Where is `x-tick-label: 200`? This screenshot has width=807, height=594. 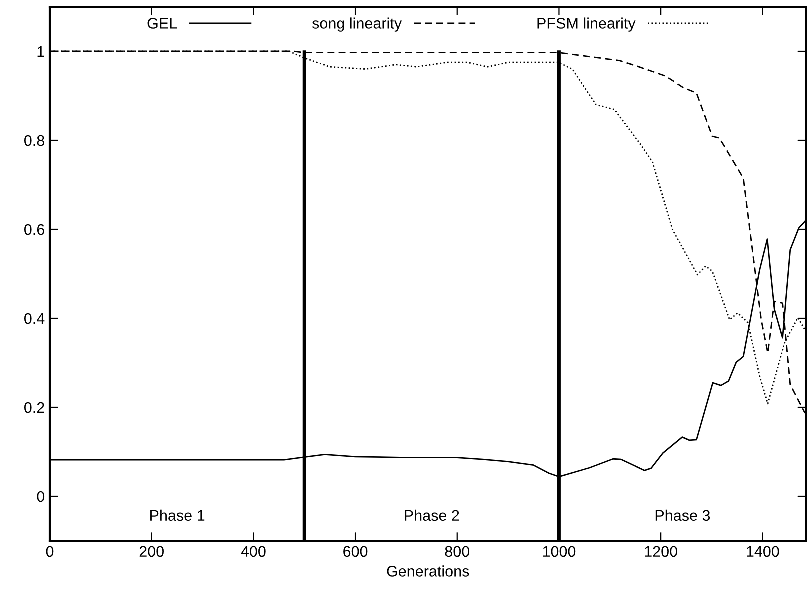
x-tick-label: 200 is located at coordinates (152, 552).